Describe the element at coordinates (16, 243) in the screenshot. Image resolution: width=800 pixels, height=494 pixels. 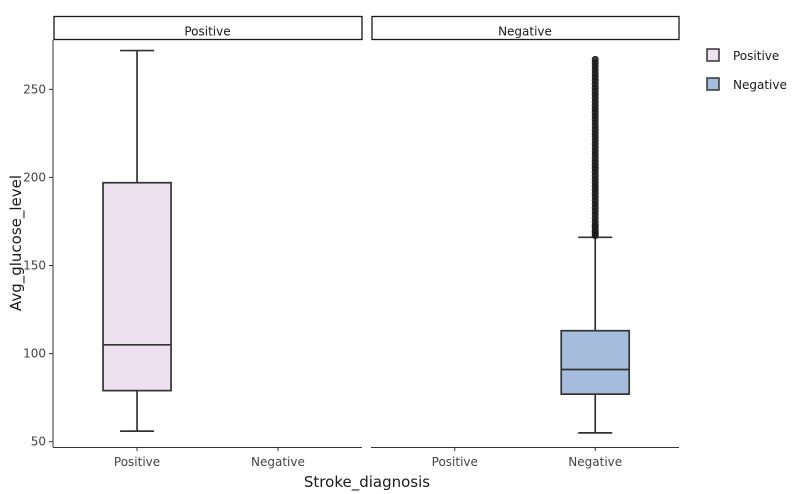
I see `y-axis-title: Avg_glucose_level` at that location.